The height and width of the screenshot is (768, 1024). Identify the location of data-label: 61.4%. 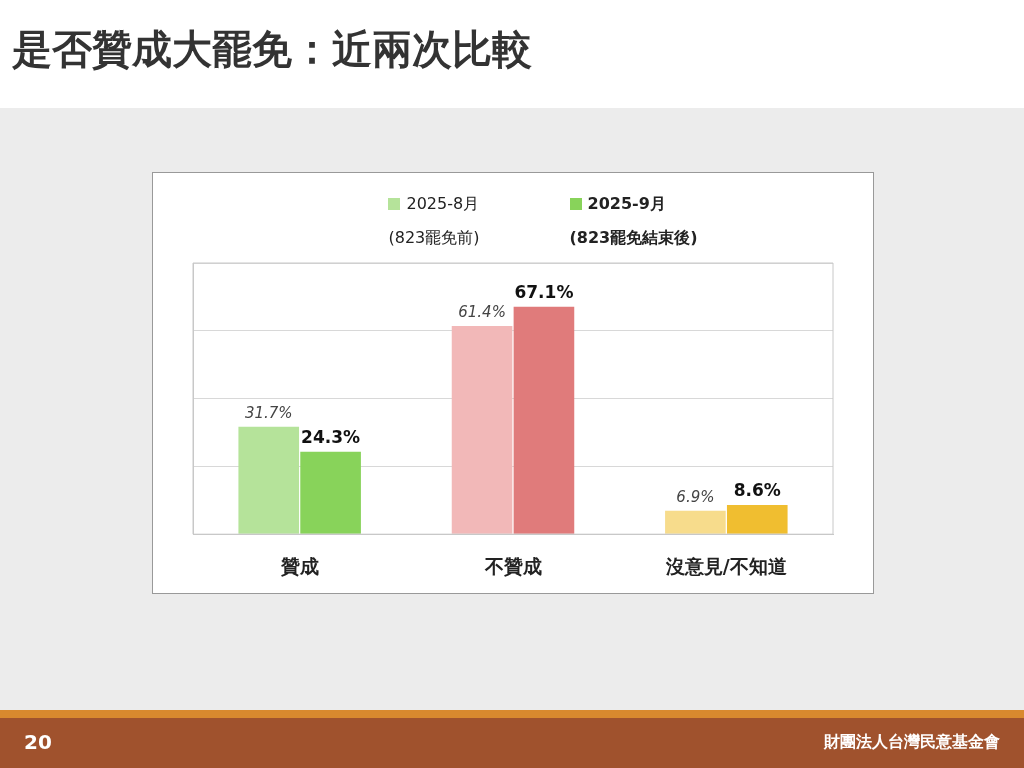
(482, 312).